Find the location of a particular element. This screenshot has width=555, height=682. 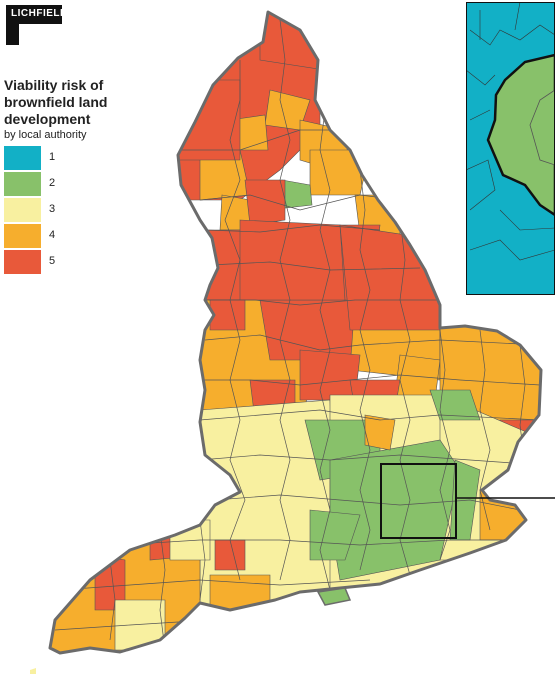

legend-item-3: 3 is located at coordinates (79, 211).